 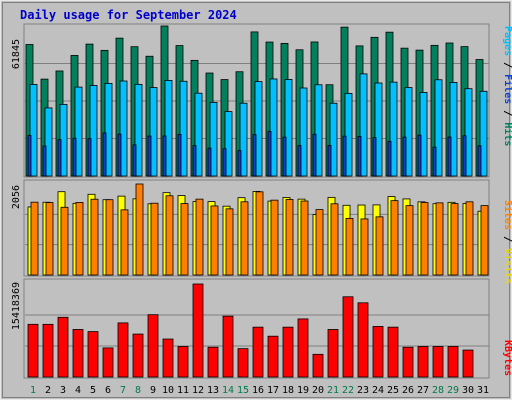 I want to click on day-label: 29, so click(x=453, y=390).